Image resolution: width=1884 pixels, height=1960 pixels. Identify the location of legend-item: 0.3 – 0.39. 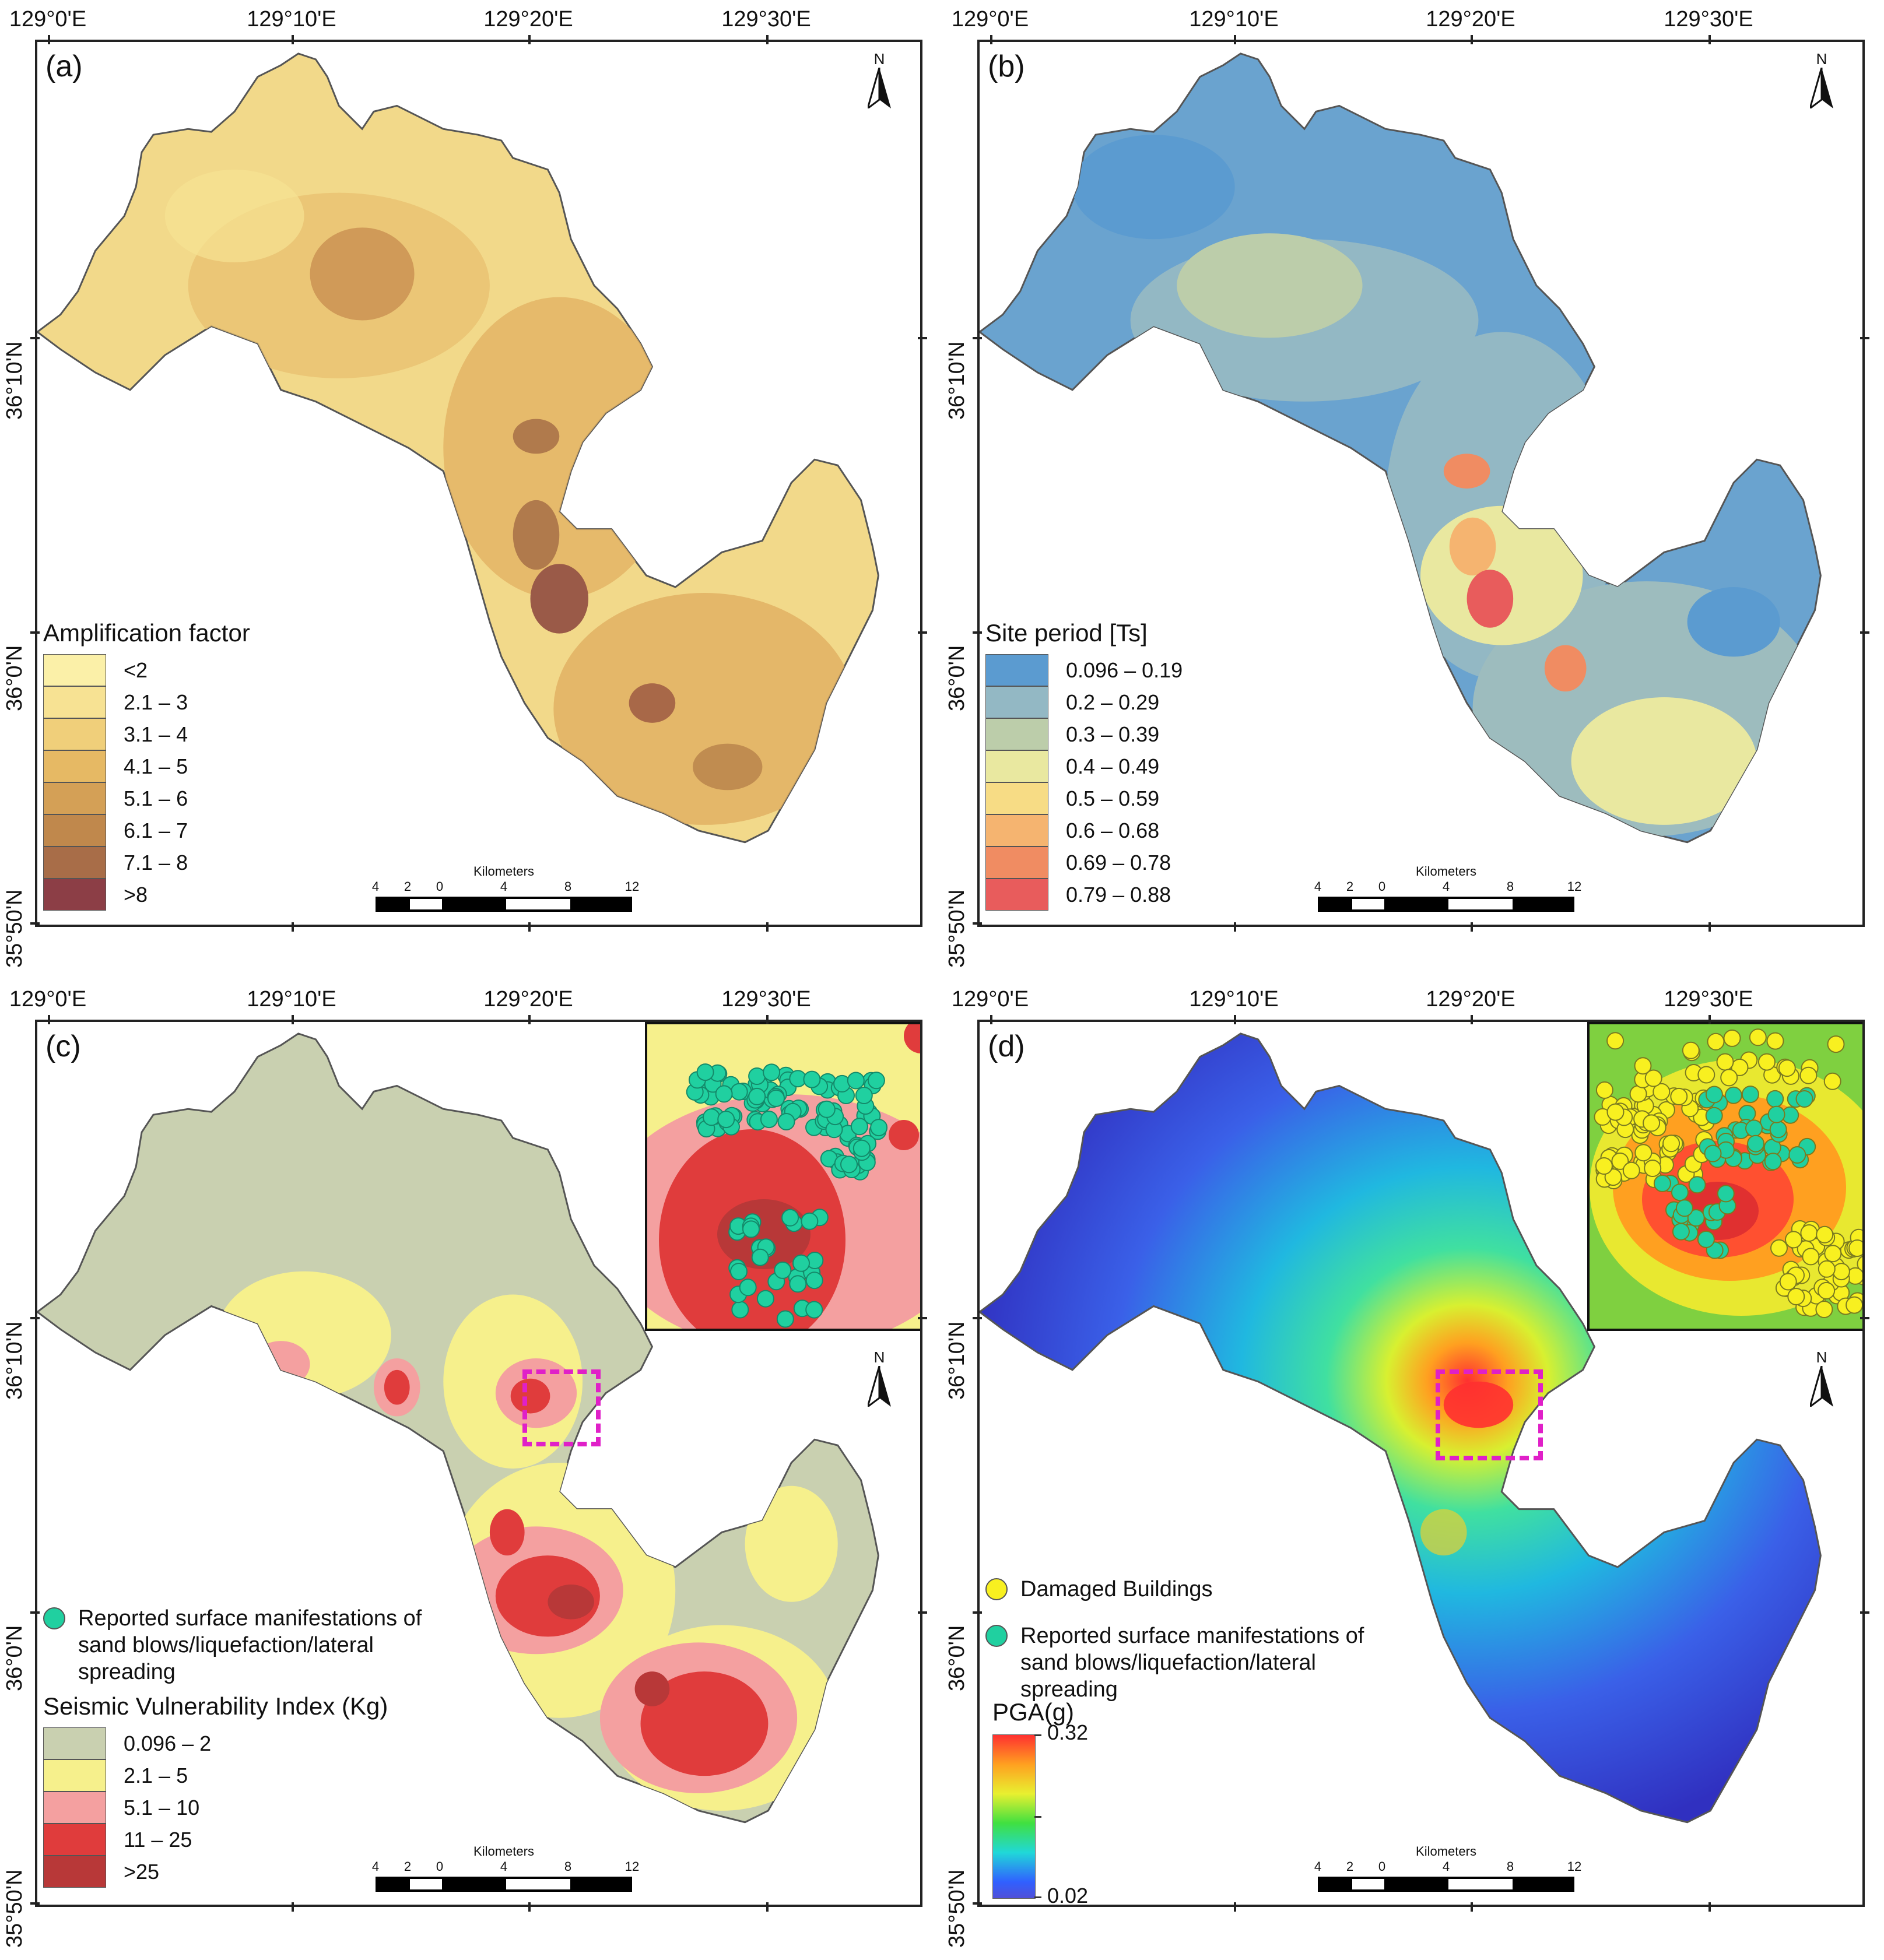
(1084, 734).